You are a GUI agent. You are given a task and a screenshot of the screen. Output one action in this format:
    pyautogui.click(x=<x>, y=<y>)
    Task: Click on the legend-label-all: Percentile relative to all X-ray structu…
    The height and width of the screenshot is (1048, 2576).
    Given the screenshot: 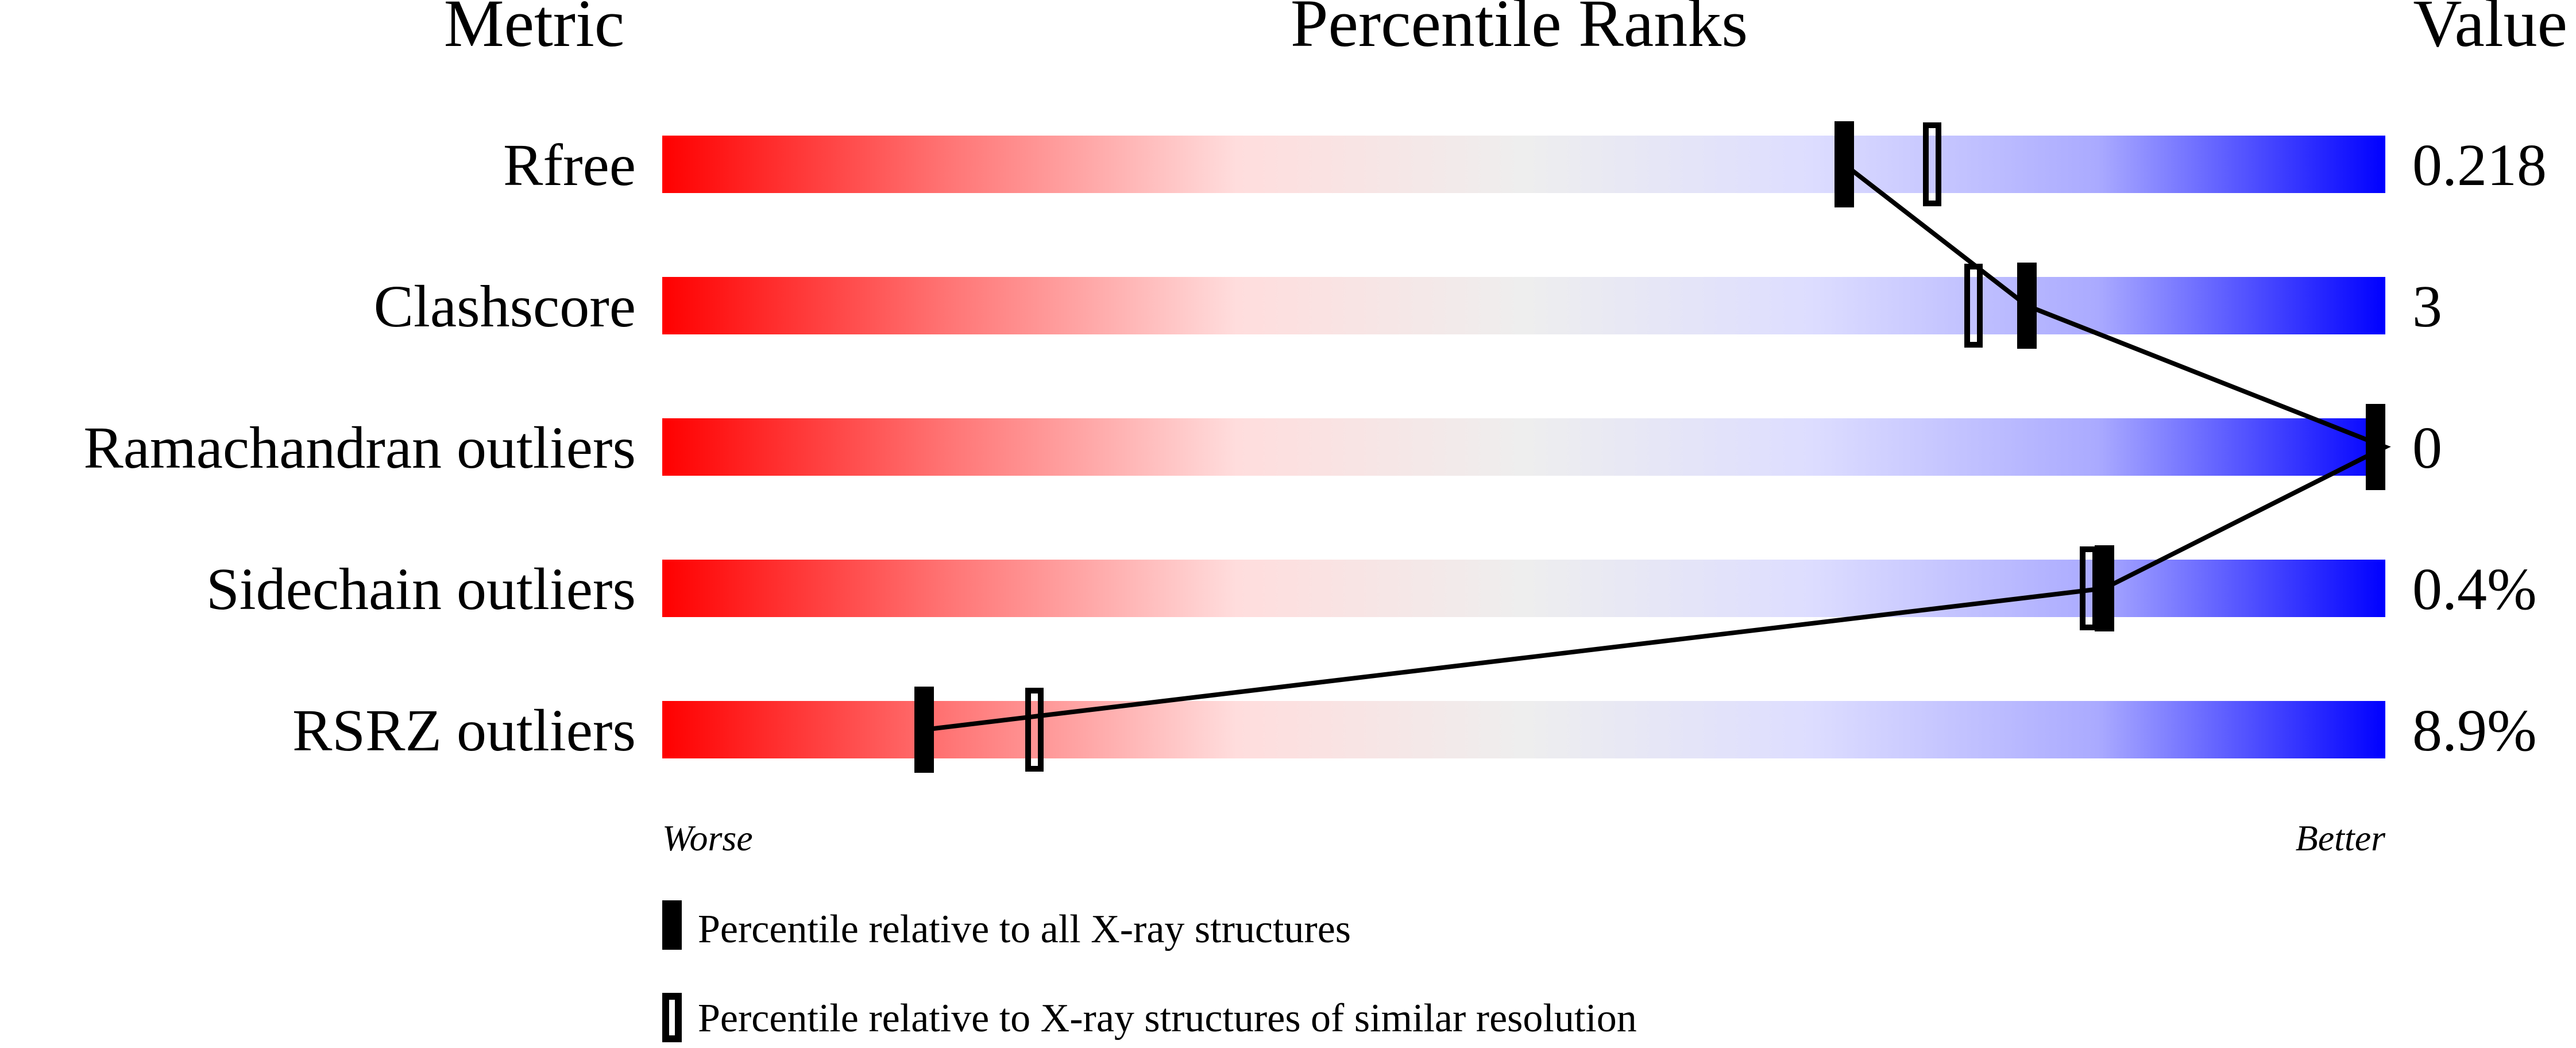 What is the action you would take?
    pyautogui.click(x=1024, y=929)
    